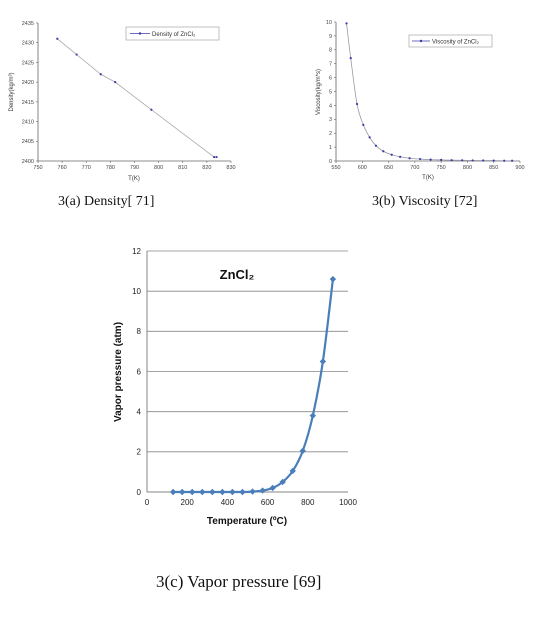 The height and width of the screenshot is (624, 544). What do you see at coordinates (62, 168) in the screenshot?
I see `density-x-tick-label: 760` at bounding box center [62, 168].